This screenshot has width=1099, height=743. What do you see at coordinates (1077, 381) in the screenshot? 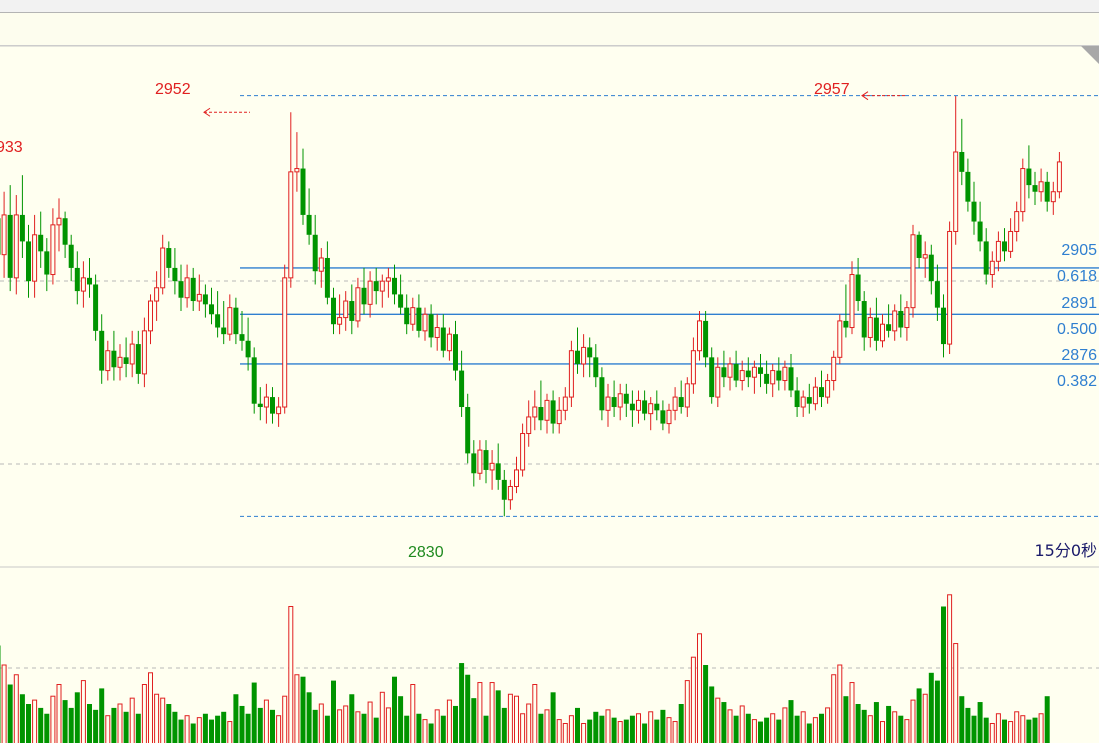
I see `fib-ratio-label-2: 0.382` at bounding box center [1077, 381].